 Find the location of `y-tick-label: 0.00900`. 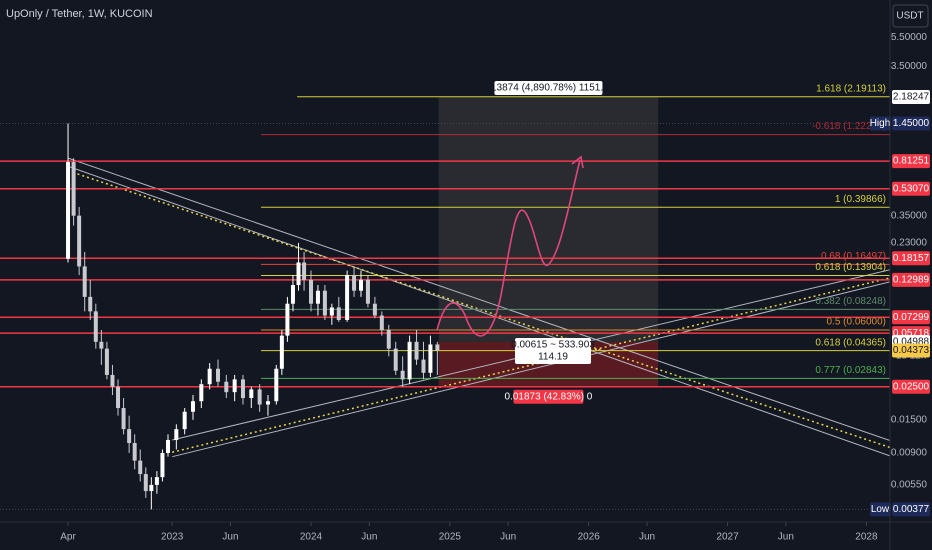

y-tick-label: 0.00900 is located at coordinates (909, 453).